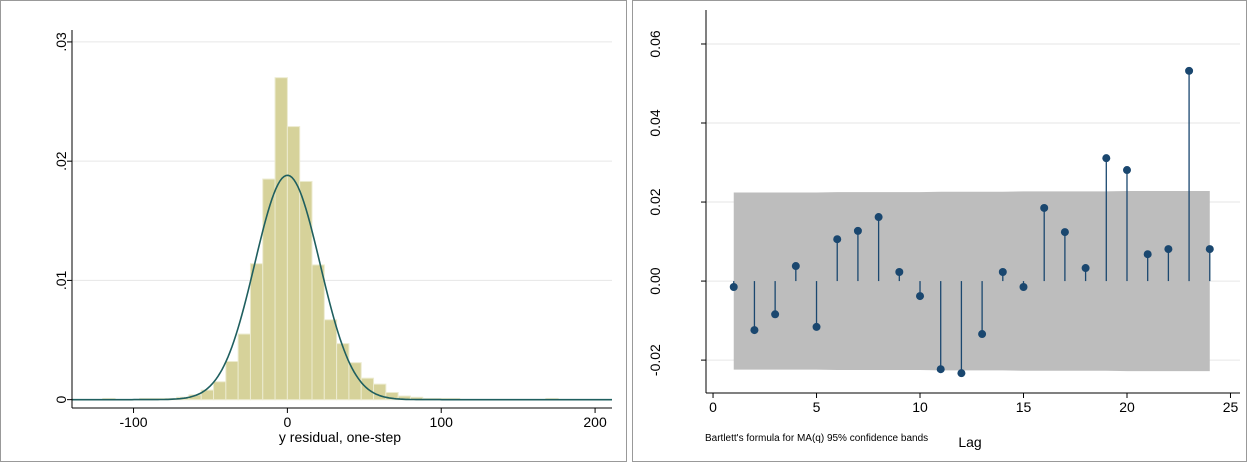  What do you see at coordinates (61, 161) in the screenshot?
I see `y-tick-label: .02` at bounding box center [61, 161].